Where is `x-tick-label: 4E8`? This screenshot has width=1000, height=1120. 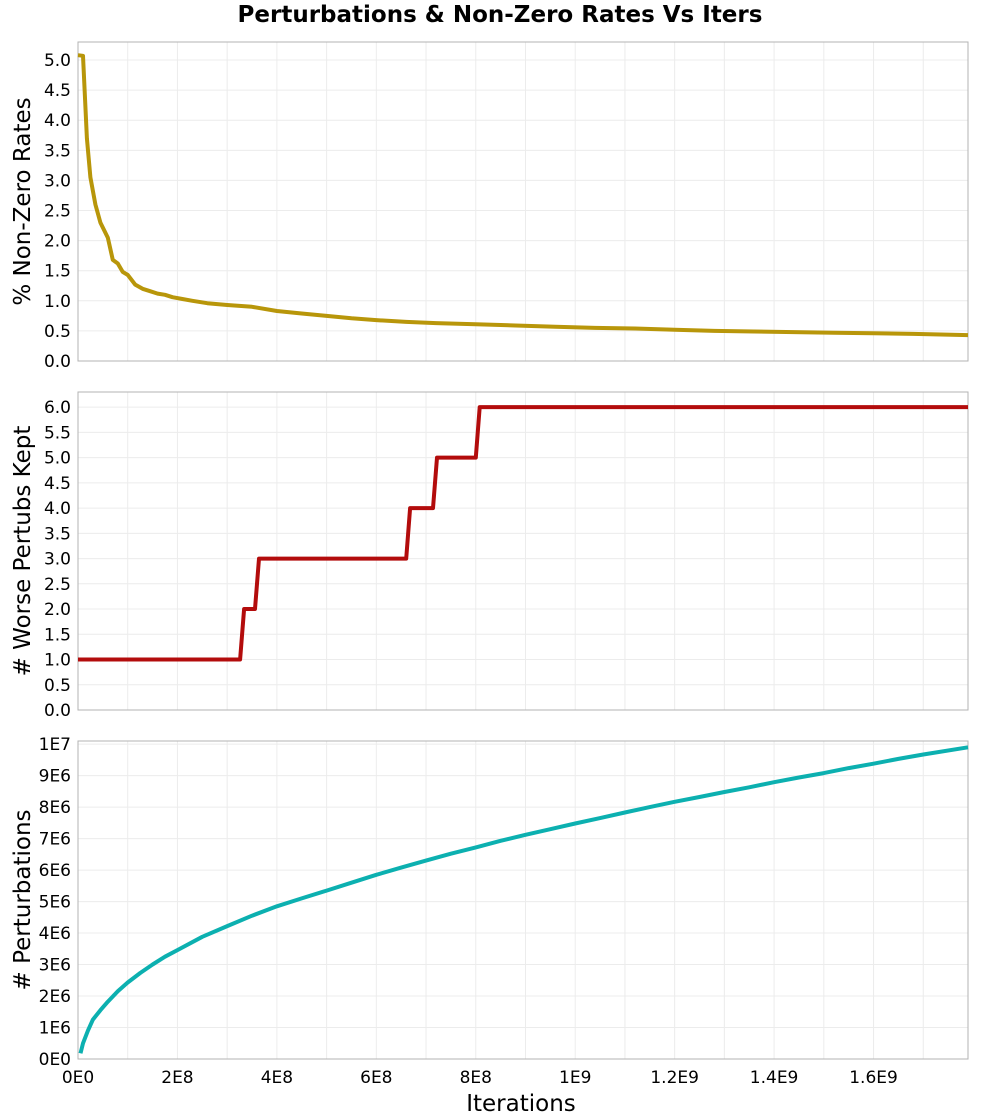
x-tick-label: 4E8 is located at coordinates (277, 1078).